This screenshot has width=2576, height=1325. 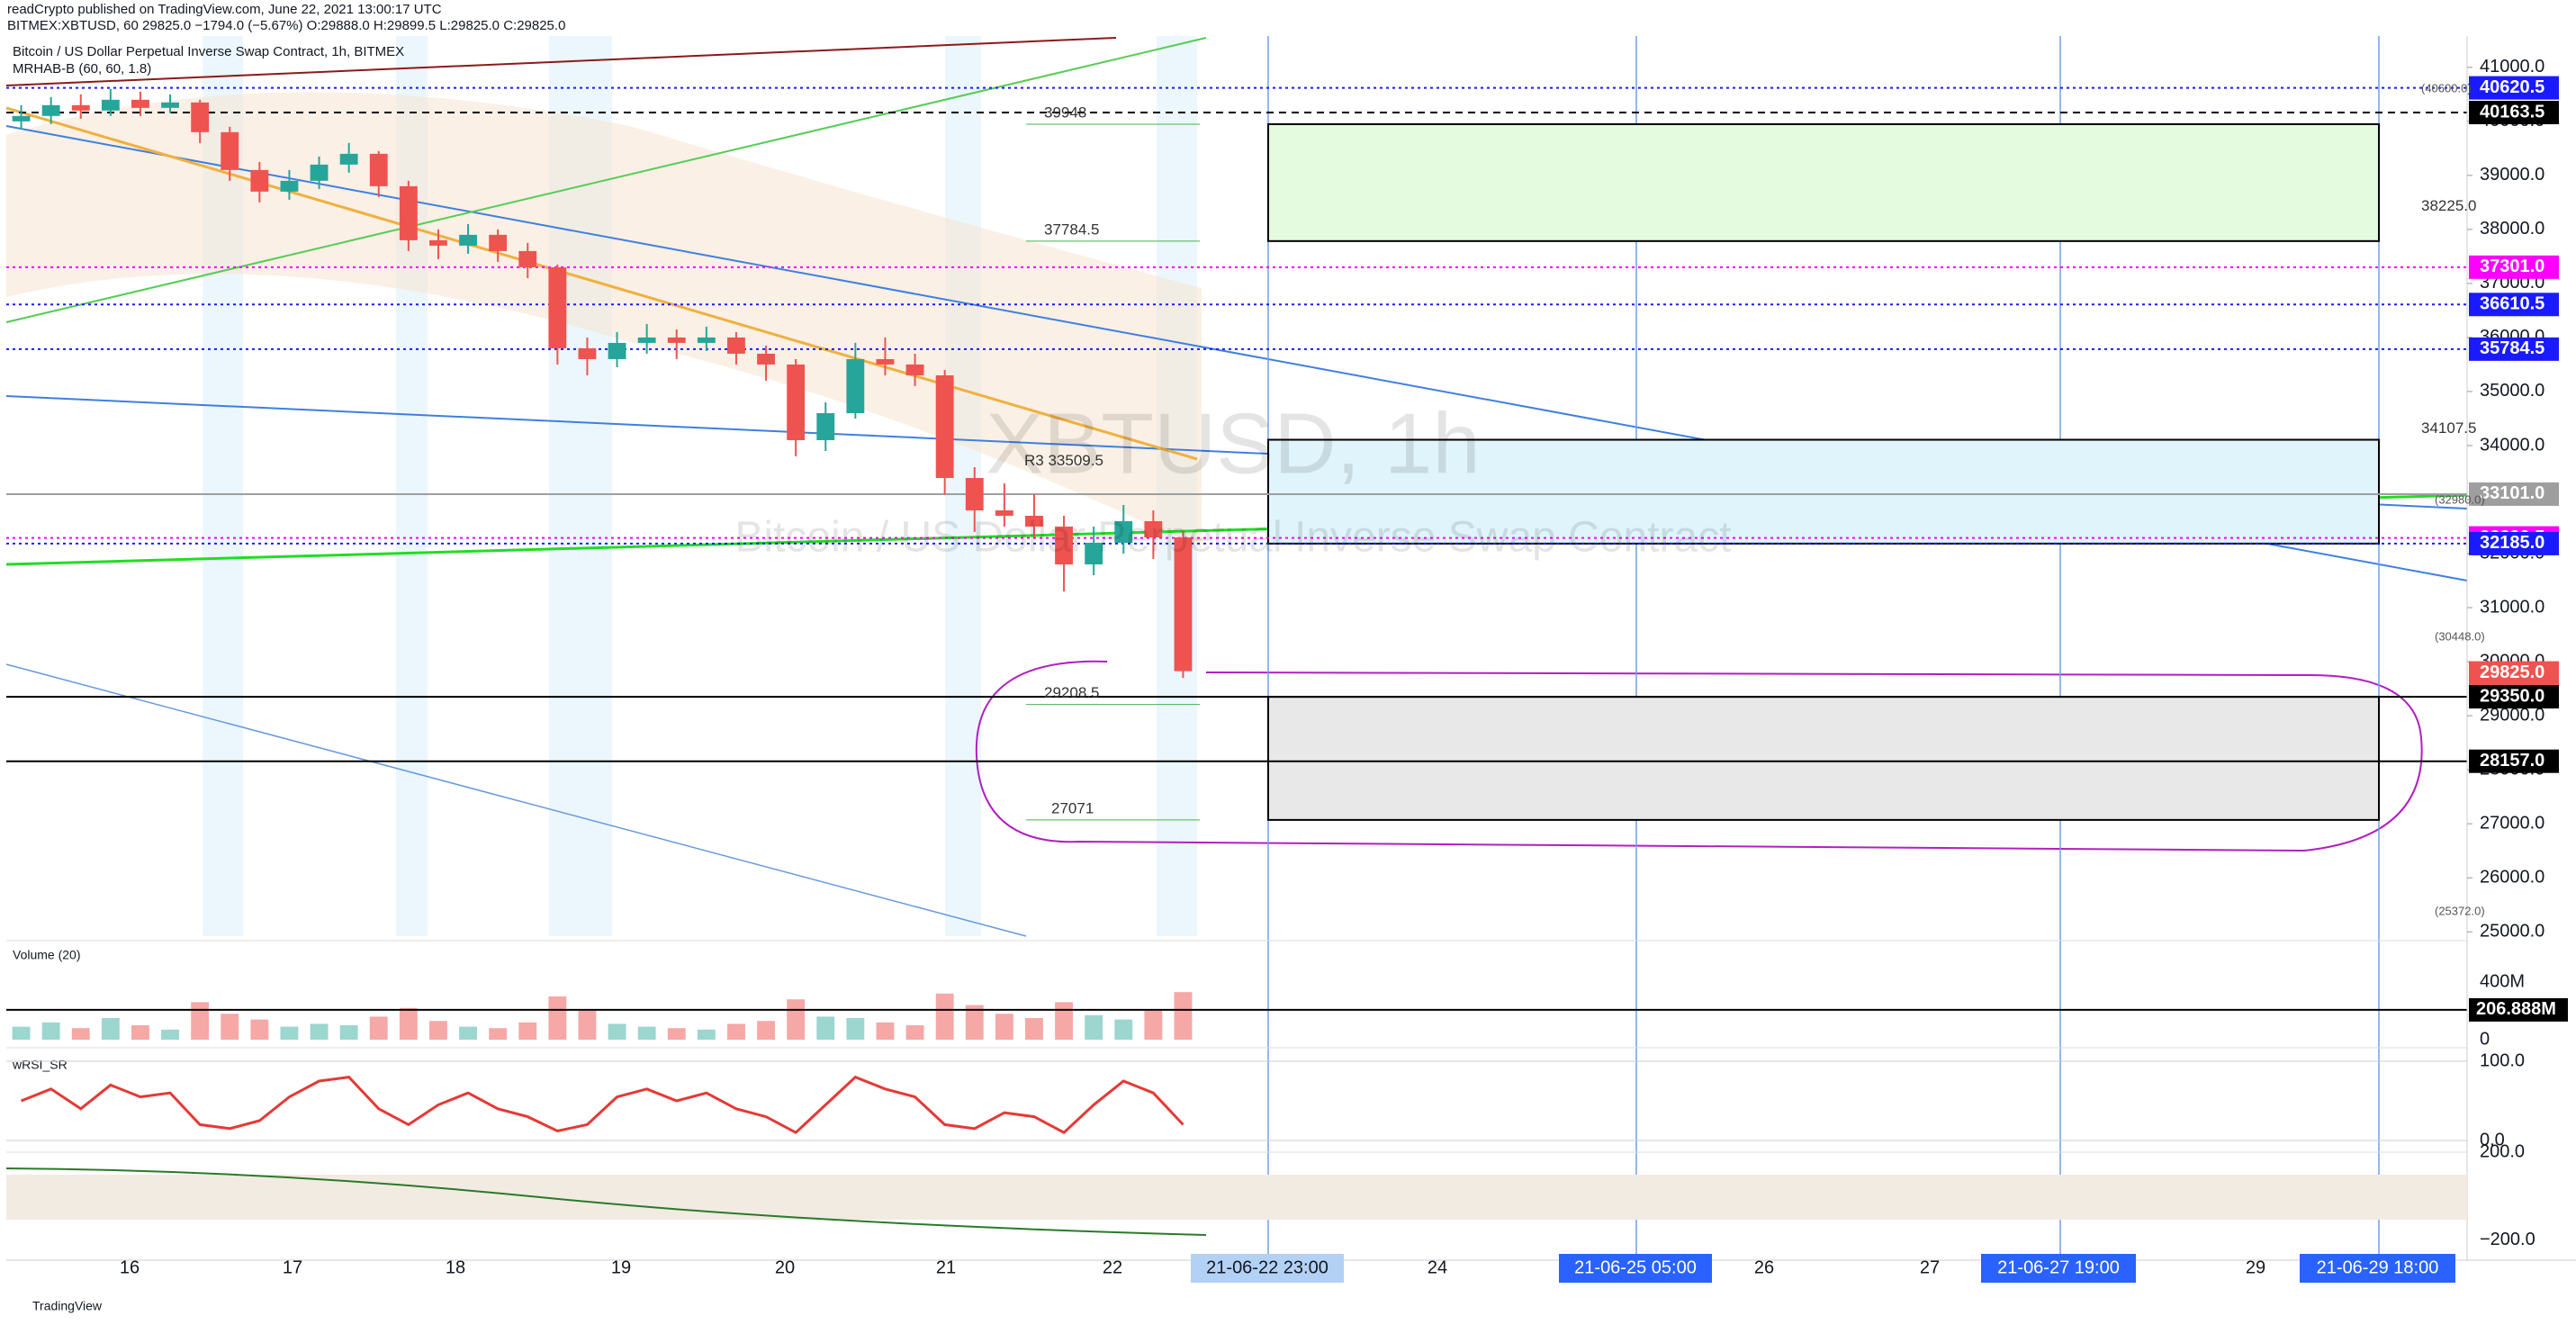 I want to click on wrsi-line, so click(x=602, y=1105).